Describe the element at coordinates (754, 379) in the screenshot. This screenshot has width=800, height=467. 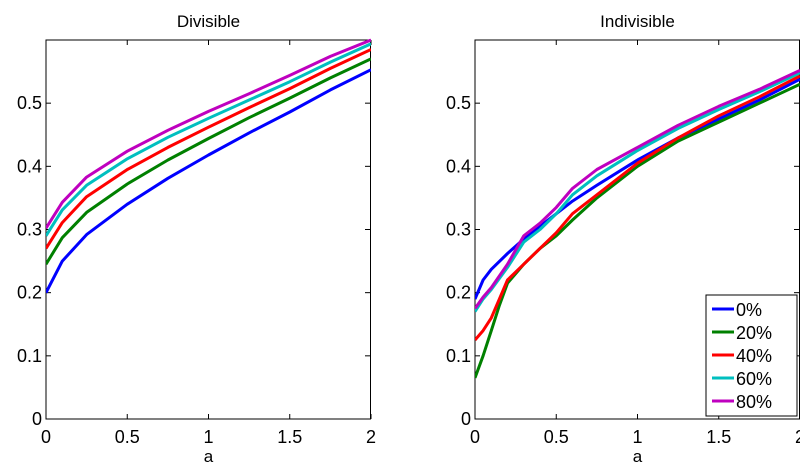
I see `legend-entry-label: 60%` at that location.